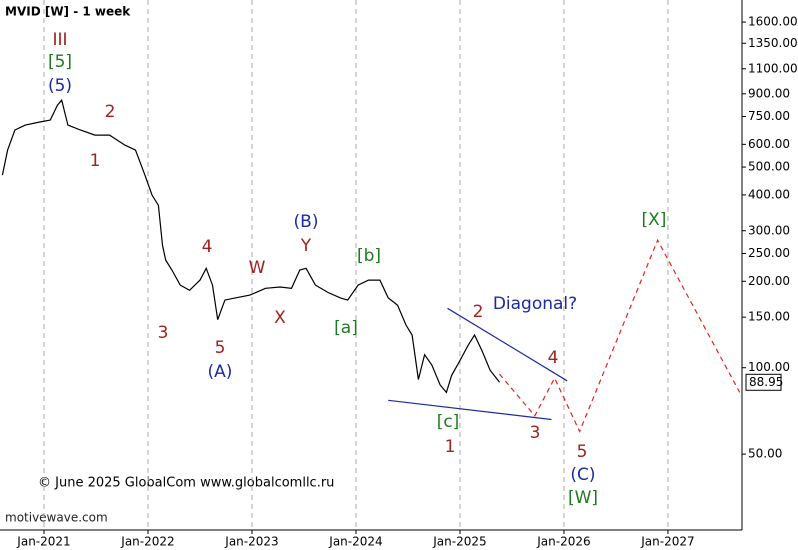 This screenshot has width=798, height=550. I want to click on wave-label: Y, so click(306, 246).